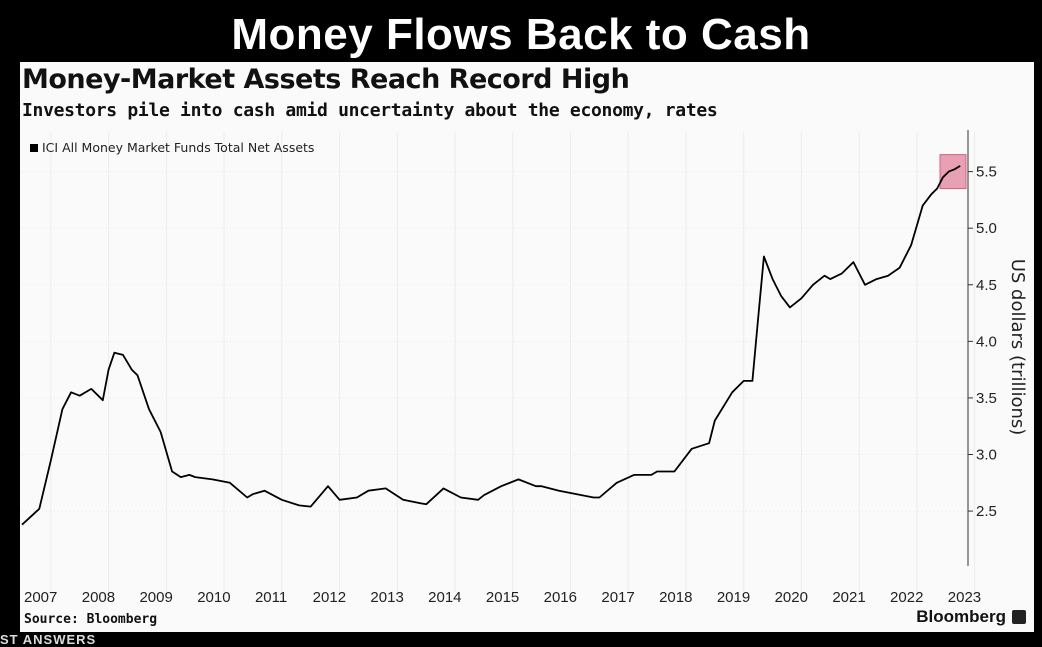 The width and height of the screenshot is (1042, 647). What do you see at coordinates (502, 597) in the screenshot?
I see `x-tick-label: 2015` at bounding box center [502, 597].